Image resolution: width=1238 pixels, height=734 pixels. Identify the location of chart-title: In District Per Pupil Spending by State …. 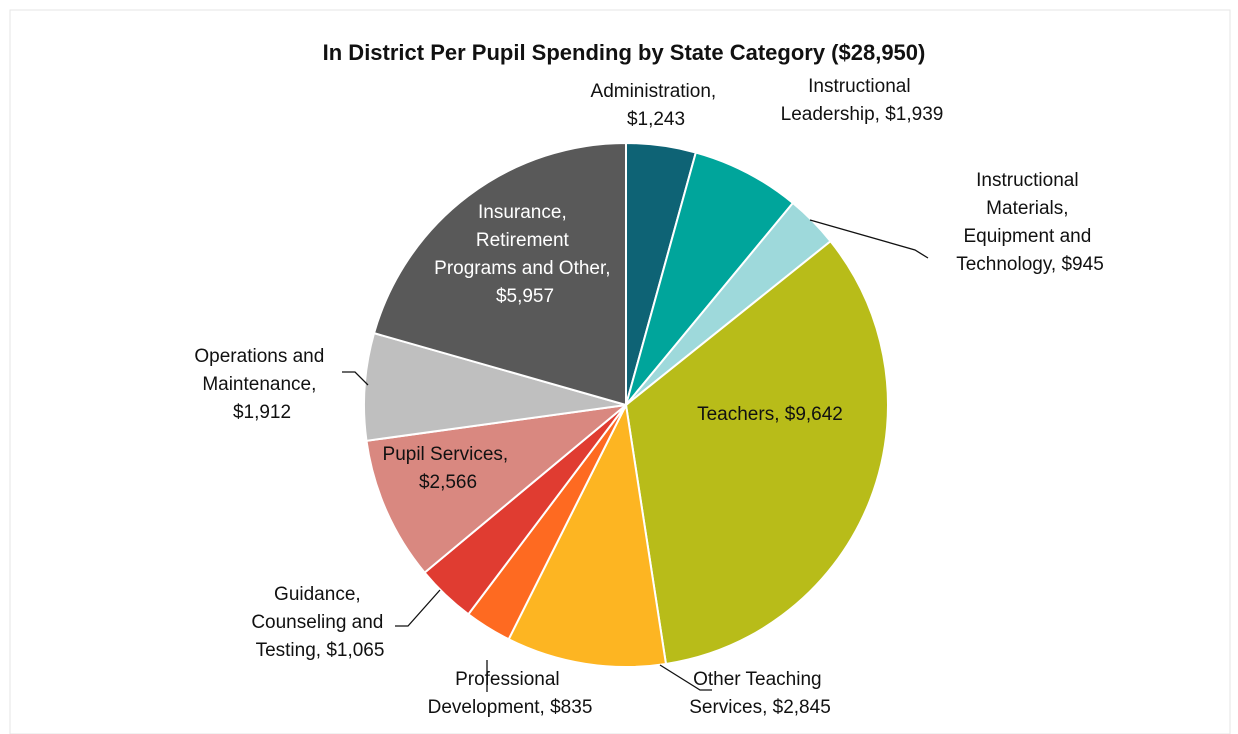
(624, 52).